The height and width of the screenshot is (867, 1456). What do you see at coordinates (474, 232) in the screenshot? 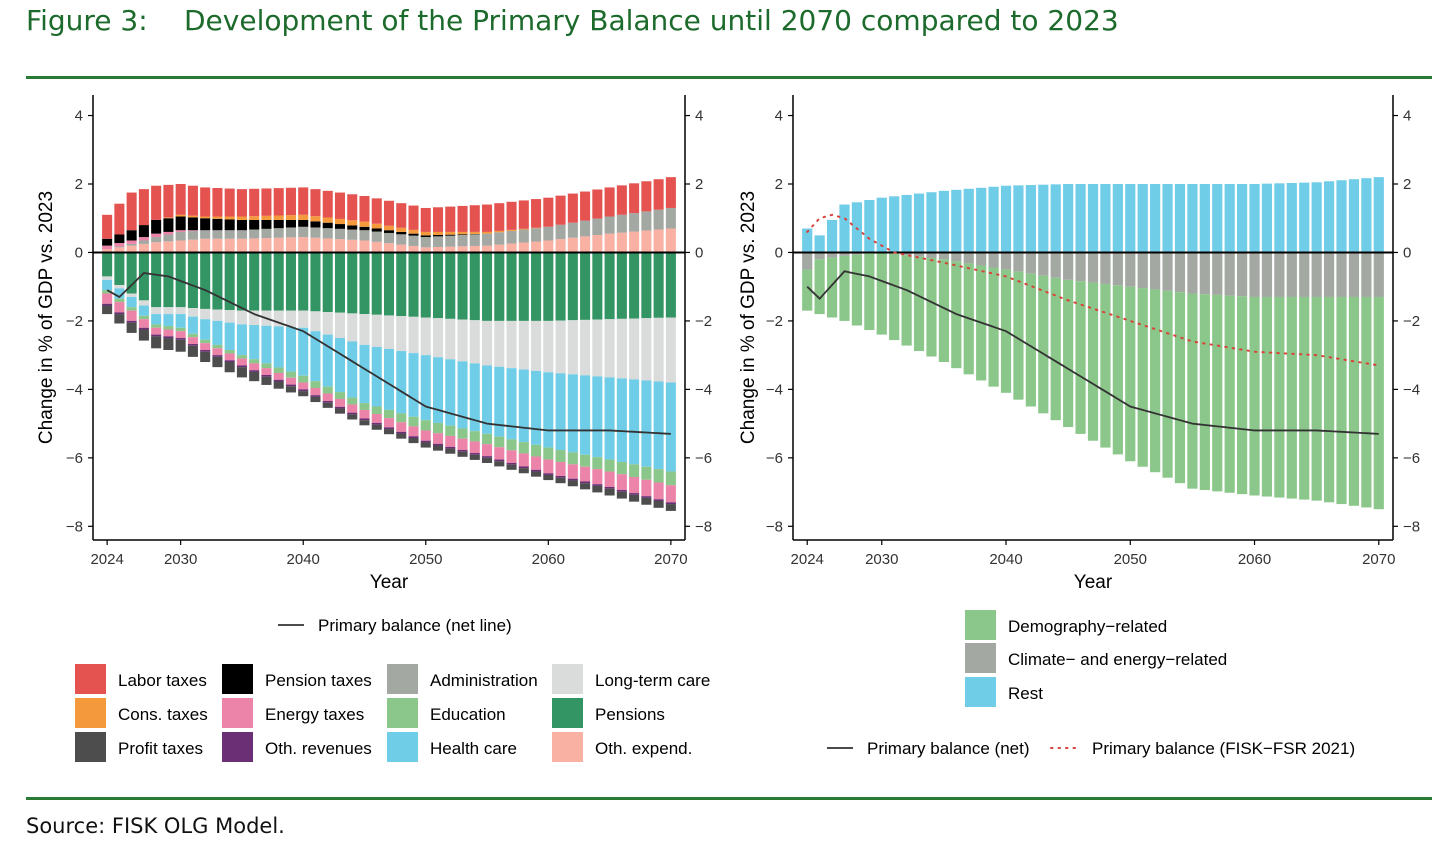
I see `bar-cons-taxes-2054` at bounding box center [474, 232].